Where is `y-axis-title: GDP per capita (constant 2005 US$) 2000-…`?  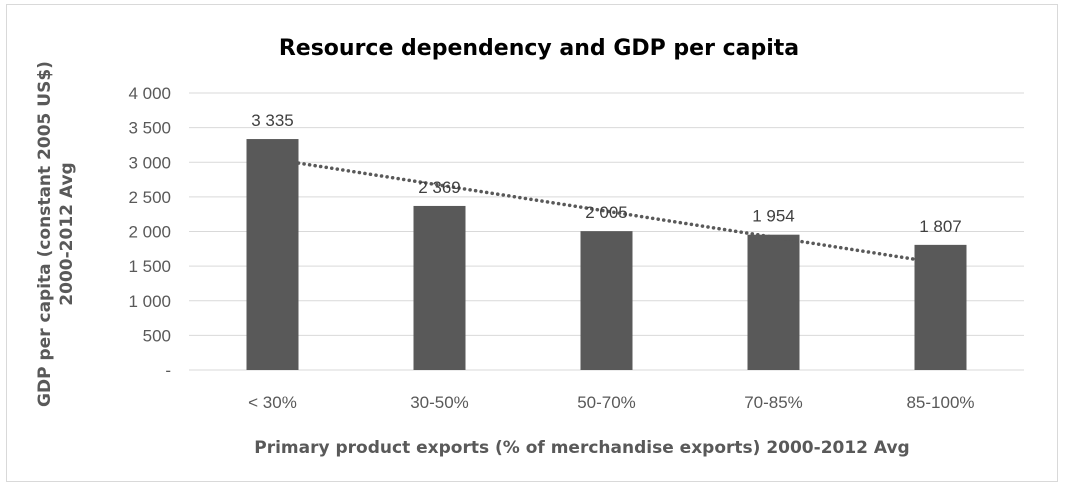
y-axis-title: GDP per capita (constant 2005 US$) 2000-… is located at coordinates (56, 234).